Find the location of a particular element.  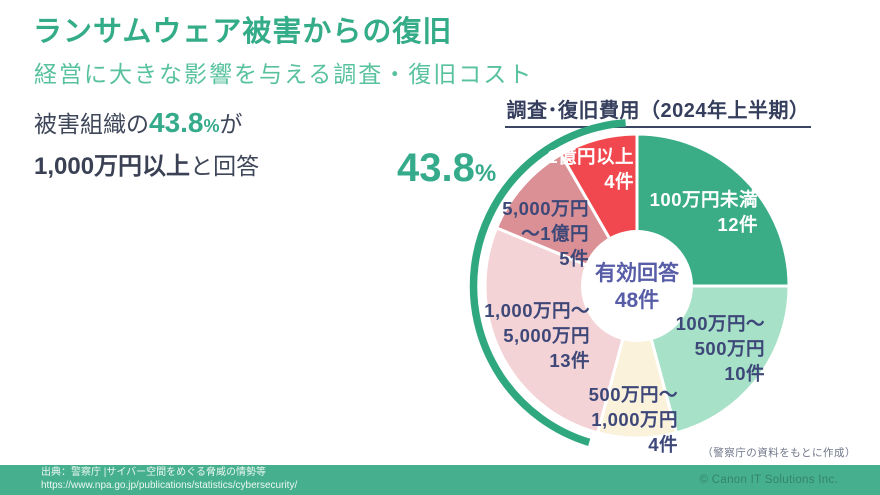

page-subtitle: 経営に大きな影響を与える調査・復旧コスト is located at coordinates (284, 74).